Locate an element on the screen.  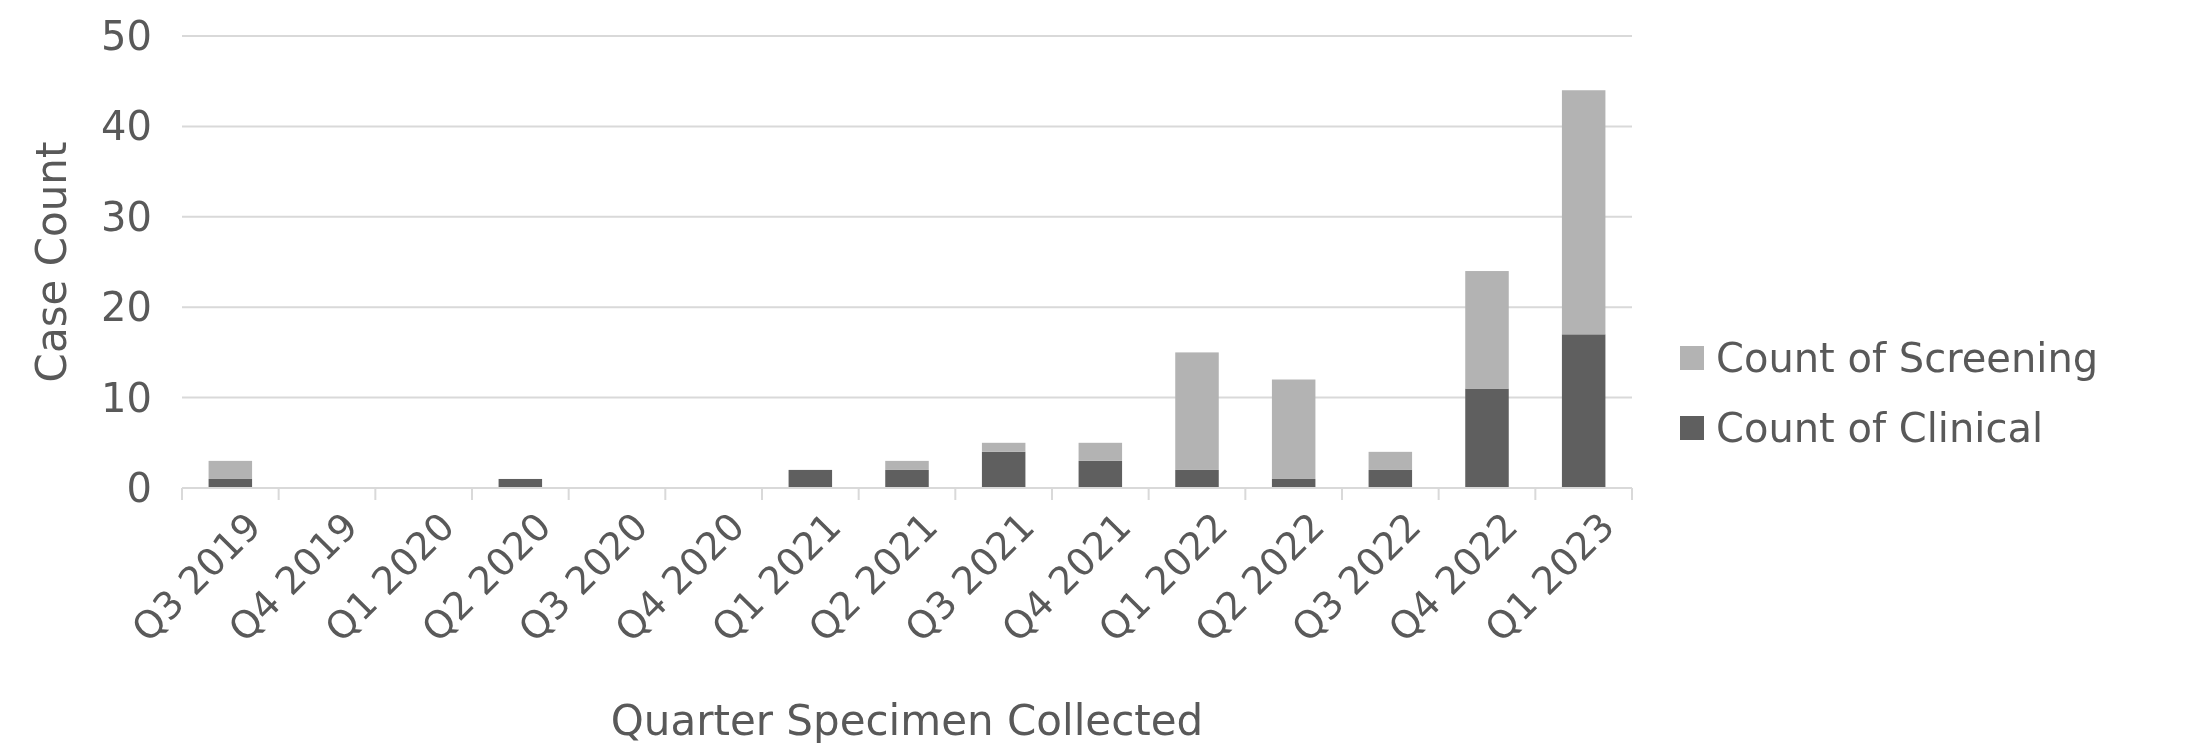
y-axis-title: Case Count is located at coordinates (51, 262).